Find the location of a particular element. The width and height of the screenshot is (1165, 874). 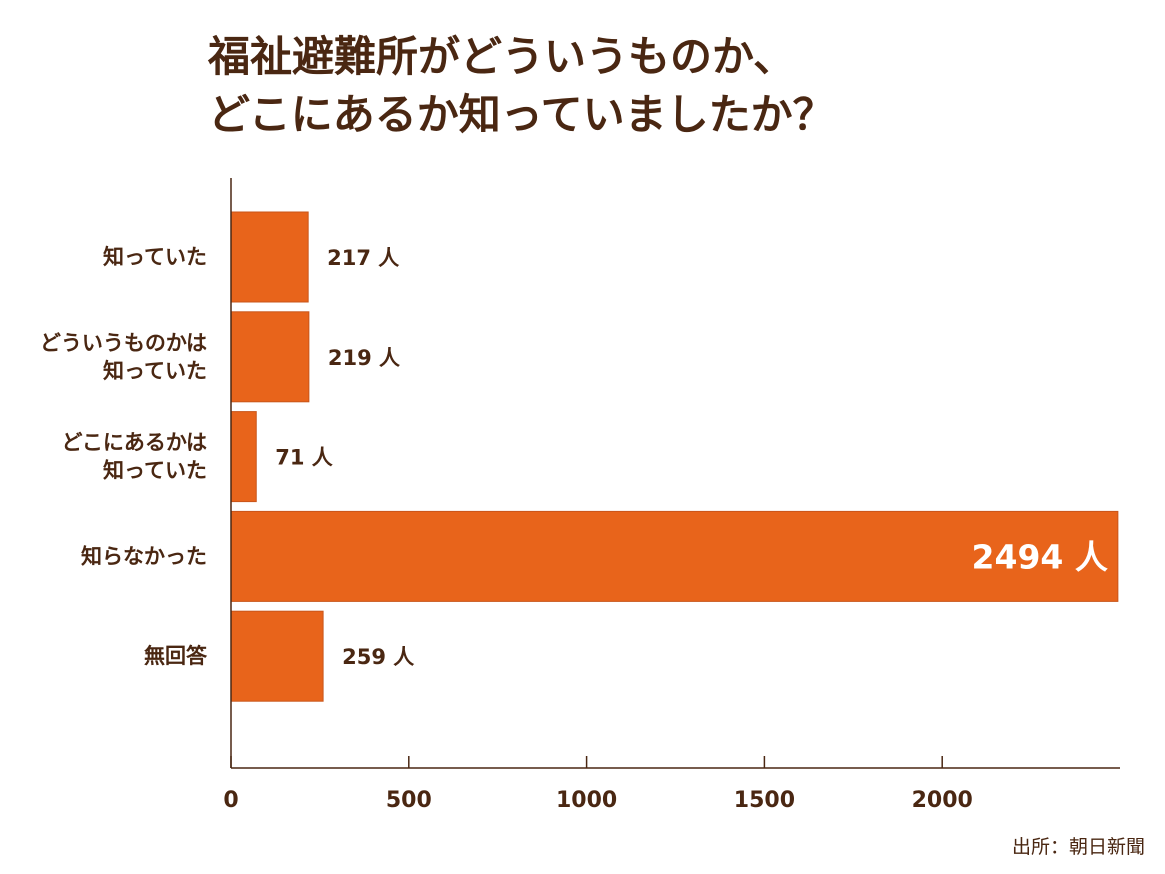

category-label-4: 無回答 is located at coordinates (176, 656).